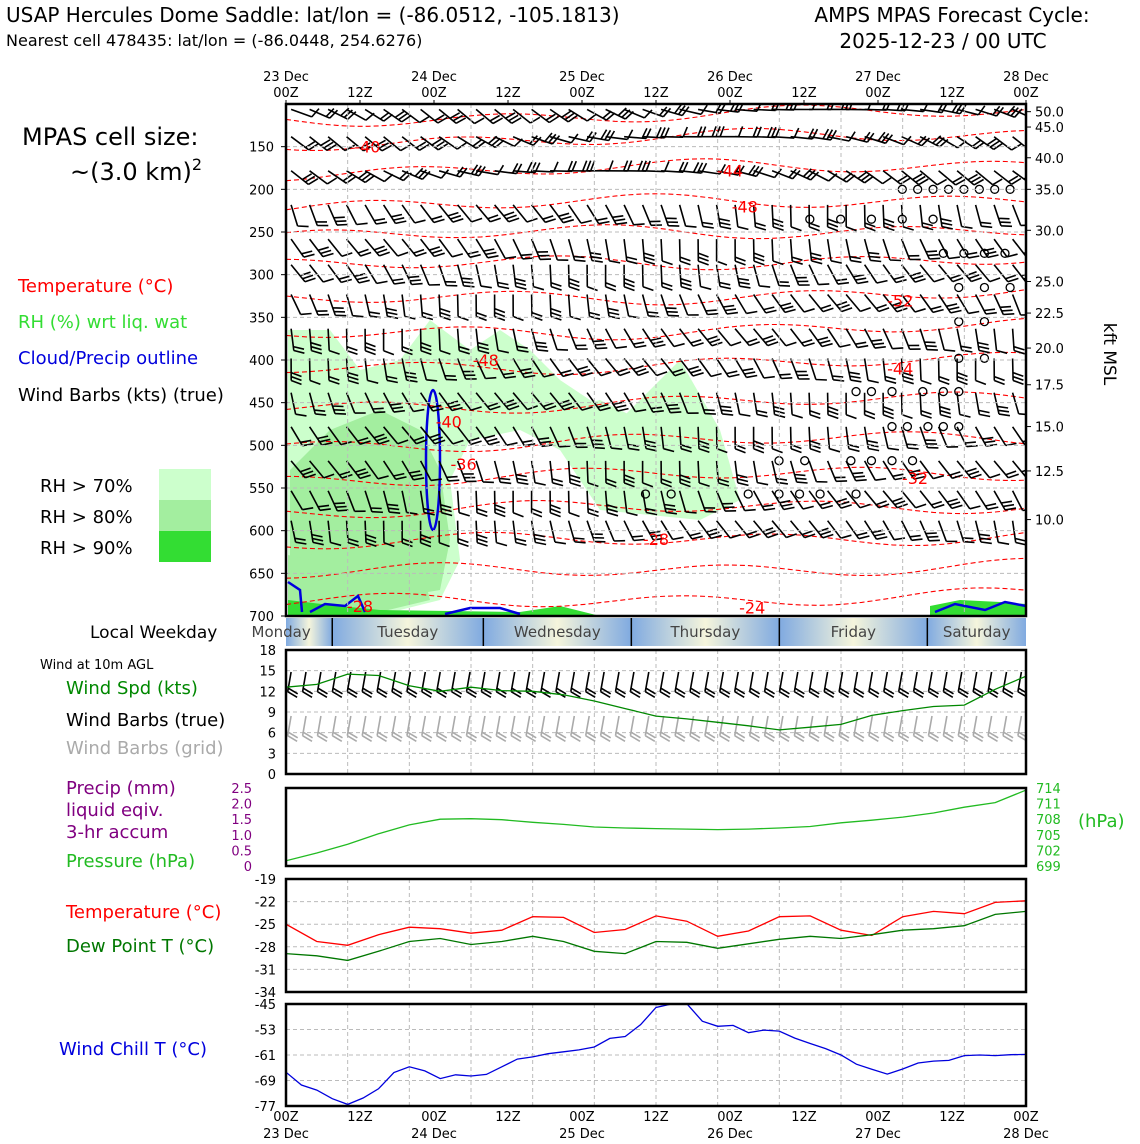 The height and width of the screenshot is (1144, 1140). Describe the element at coordinates (656, 502) in the screenshot. I see `cloud-outline` at that location.